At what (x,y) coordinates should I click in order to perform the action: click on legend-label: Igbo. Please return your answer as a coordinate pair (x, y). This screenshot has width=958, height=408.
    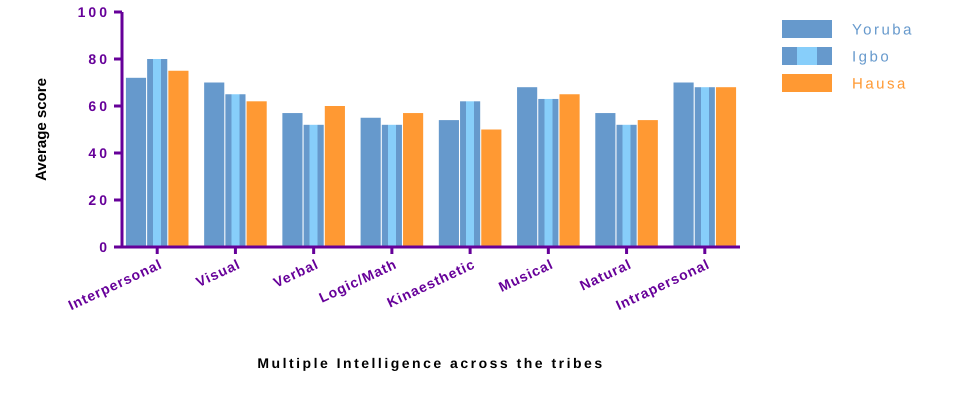
    Looking at the image, I should click on (872, 57).